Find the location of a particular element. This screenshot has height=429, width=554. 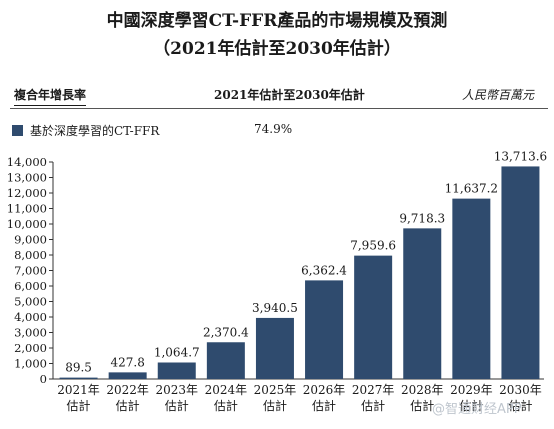

y-tick-label: 1,000 is located at coordinates (30, 364).